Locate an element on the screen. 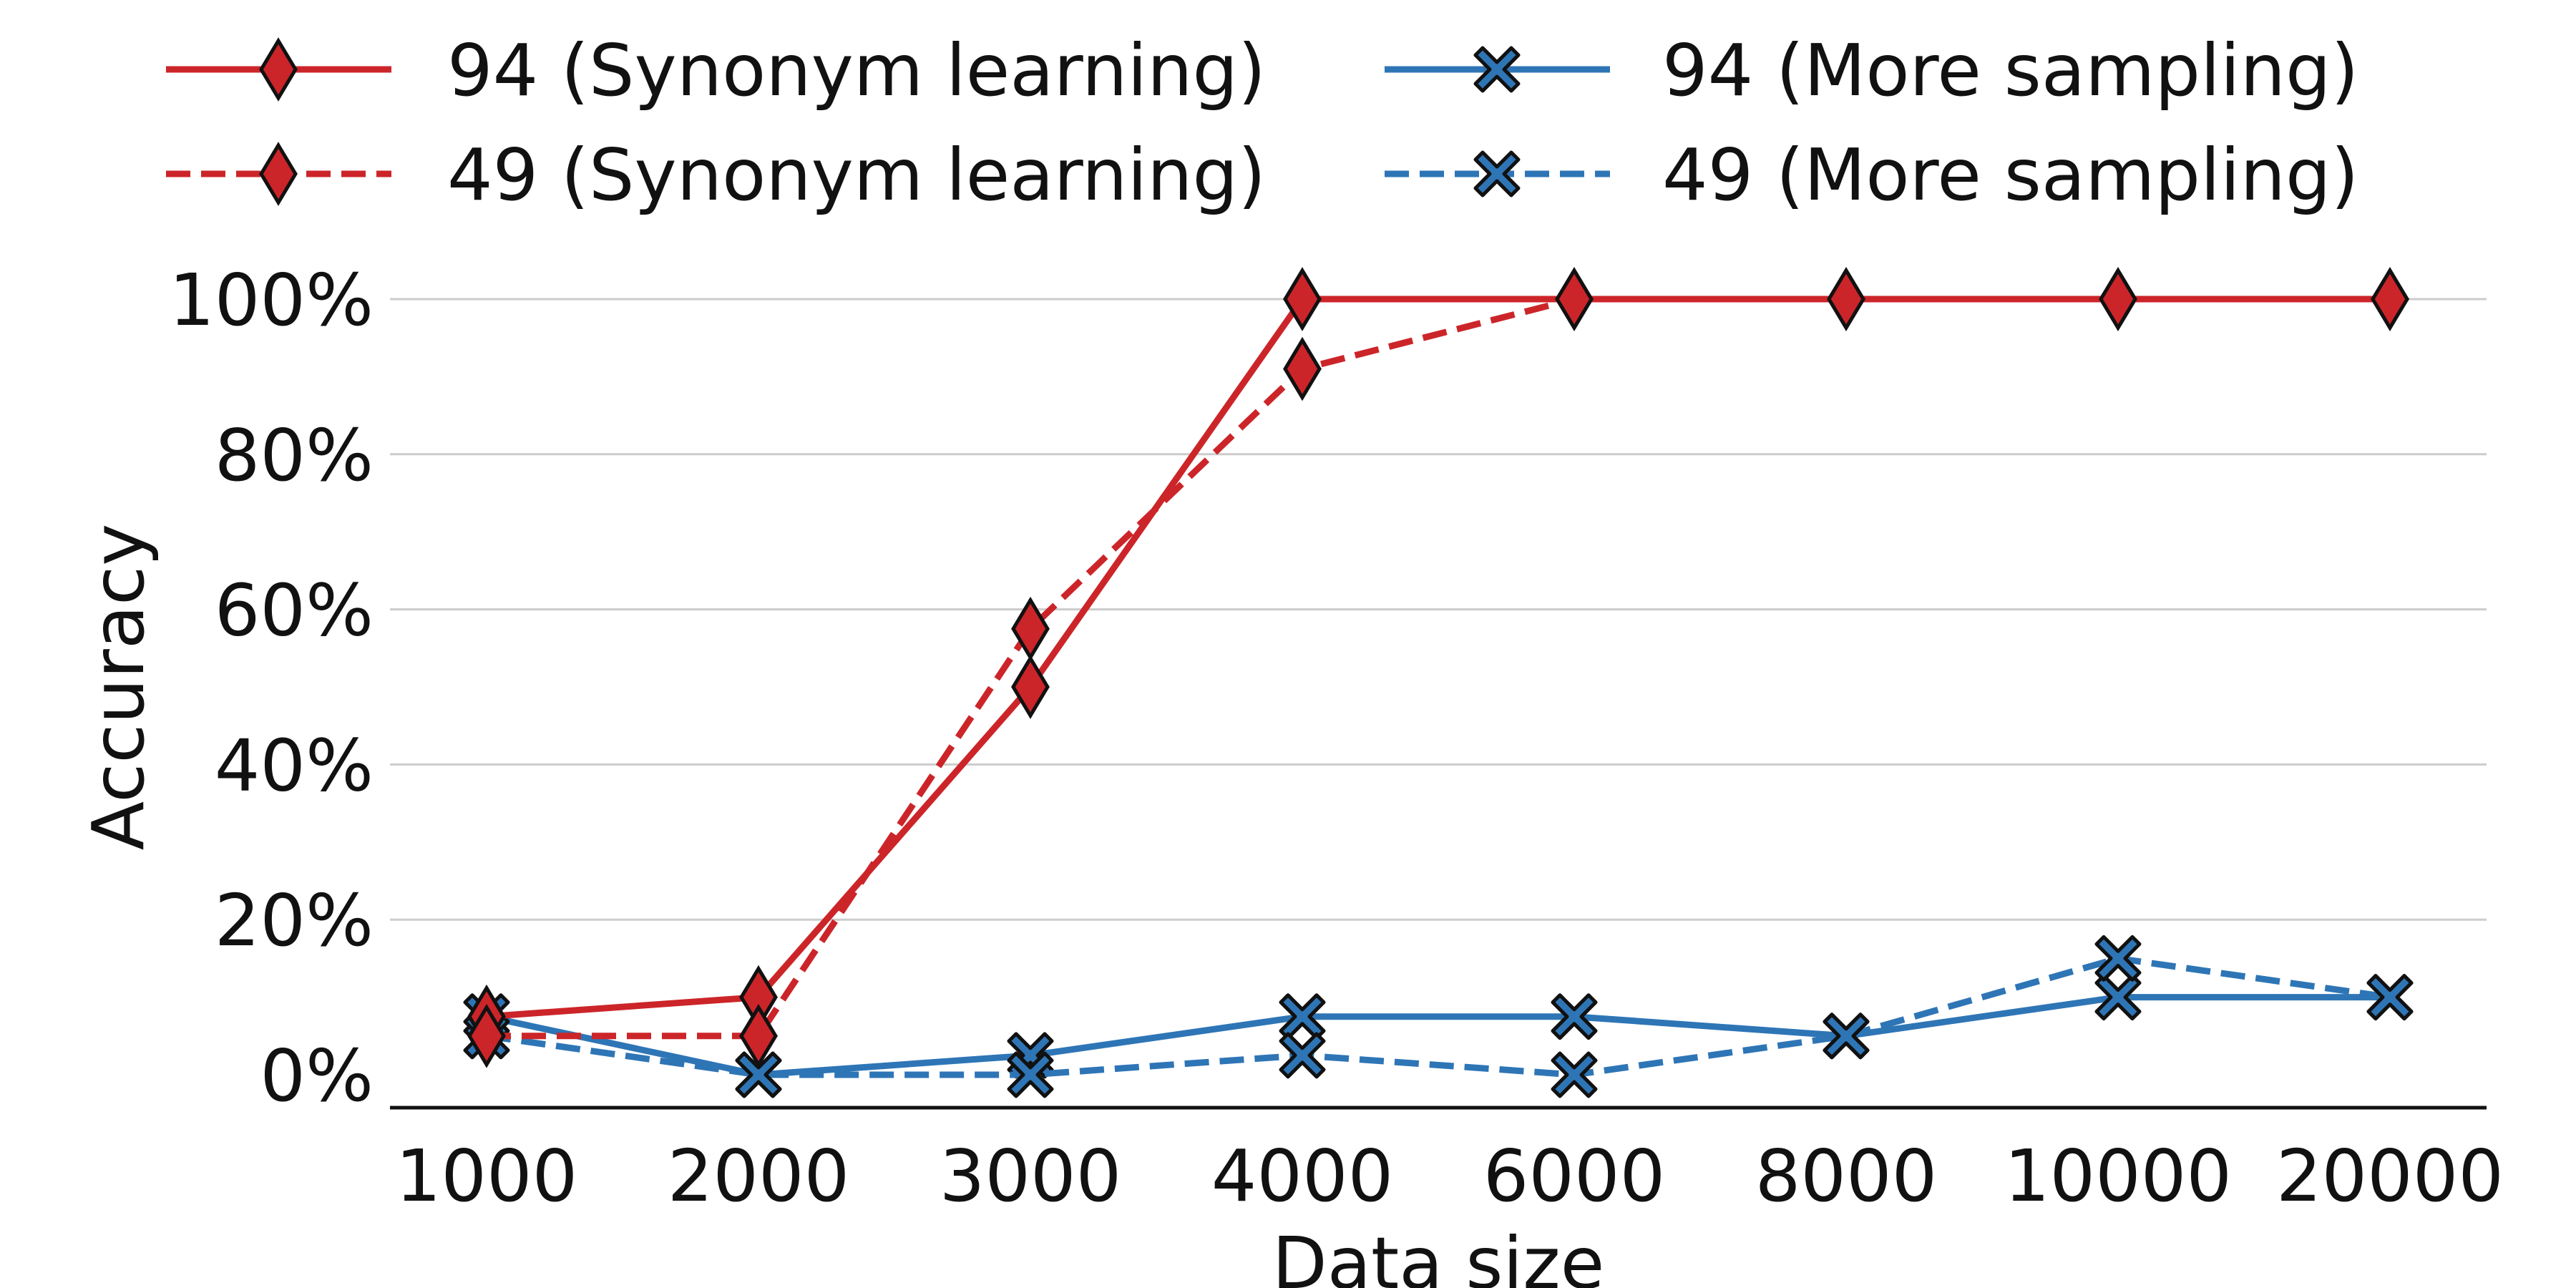 This screenshot has height=1288, width=2576. x-tick-label: 6000 is located at coordinates (1574, 1176).